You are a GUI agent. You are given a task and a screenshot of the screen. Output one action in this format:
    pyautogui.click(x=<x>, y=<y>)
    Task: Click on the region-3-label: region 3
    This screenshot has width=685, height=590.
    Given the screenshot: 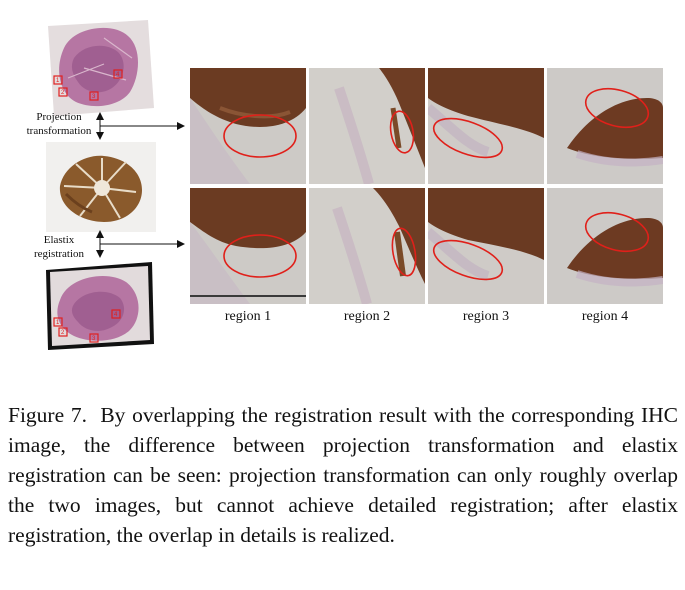 What is the action you would take?
    pyautogui.click(x=486, y=316)
    